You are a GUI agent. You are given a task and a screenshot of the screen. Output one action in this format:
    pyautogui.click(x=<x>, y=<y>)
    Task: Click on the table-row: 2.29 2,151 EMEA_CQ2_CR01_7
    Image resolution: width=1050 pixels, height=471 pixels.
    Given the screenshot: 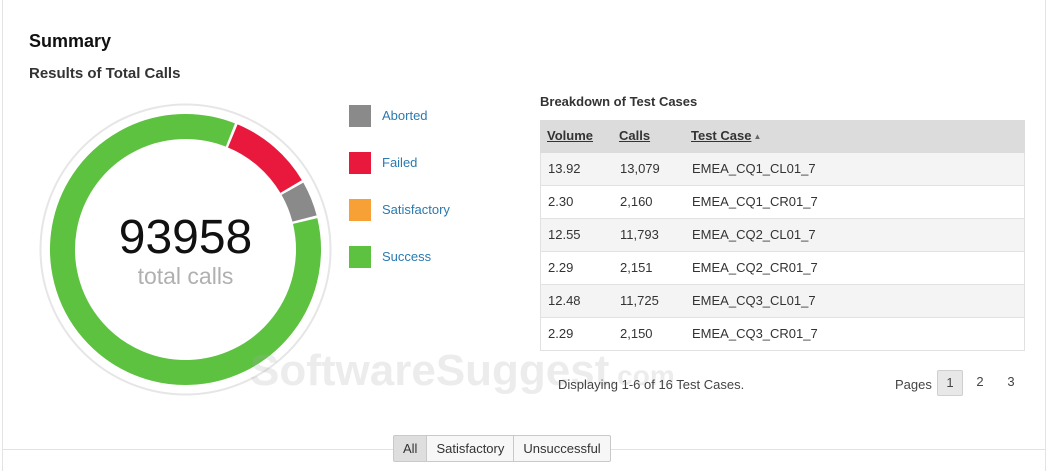 What is the action you would take?
    pyautogui.click(x=782, y=268)
    